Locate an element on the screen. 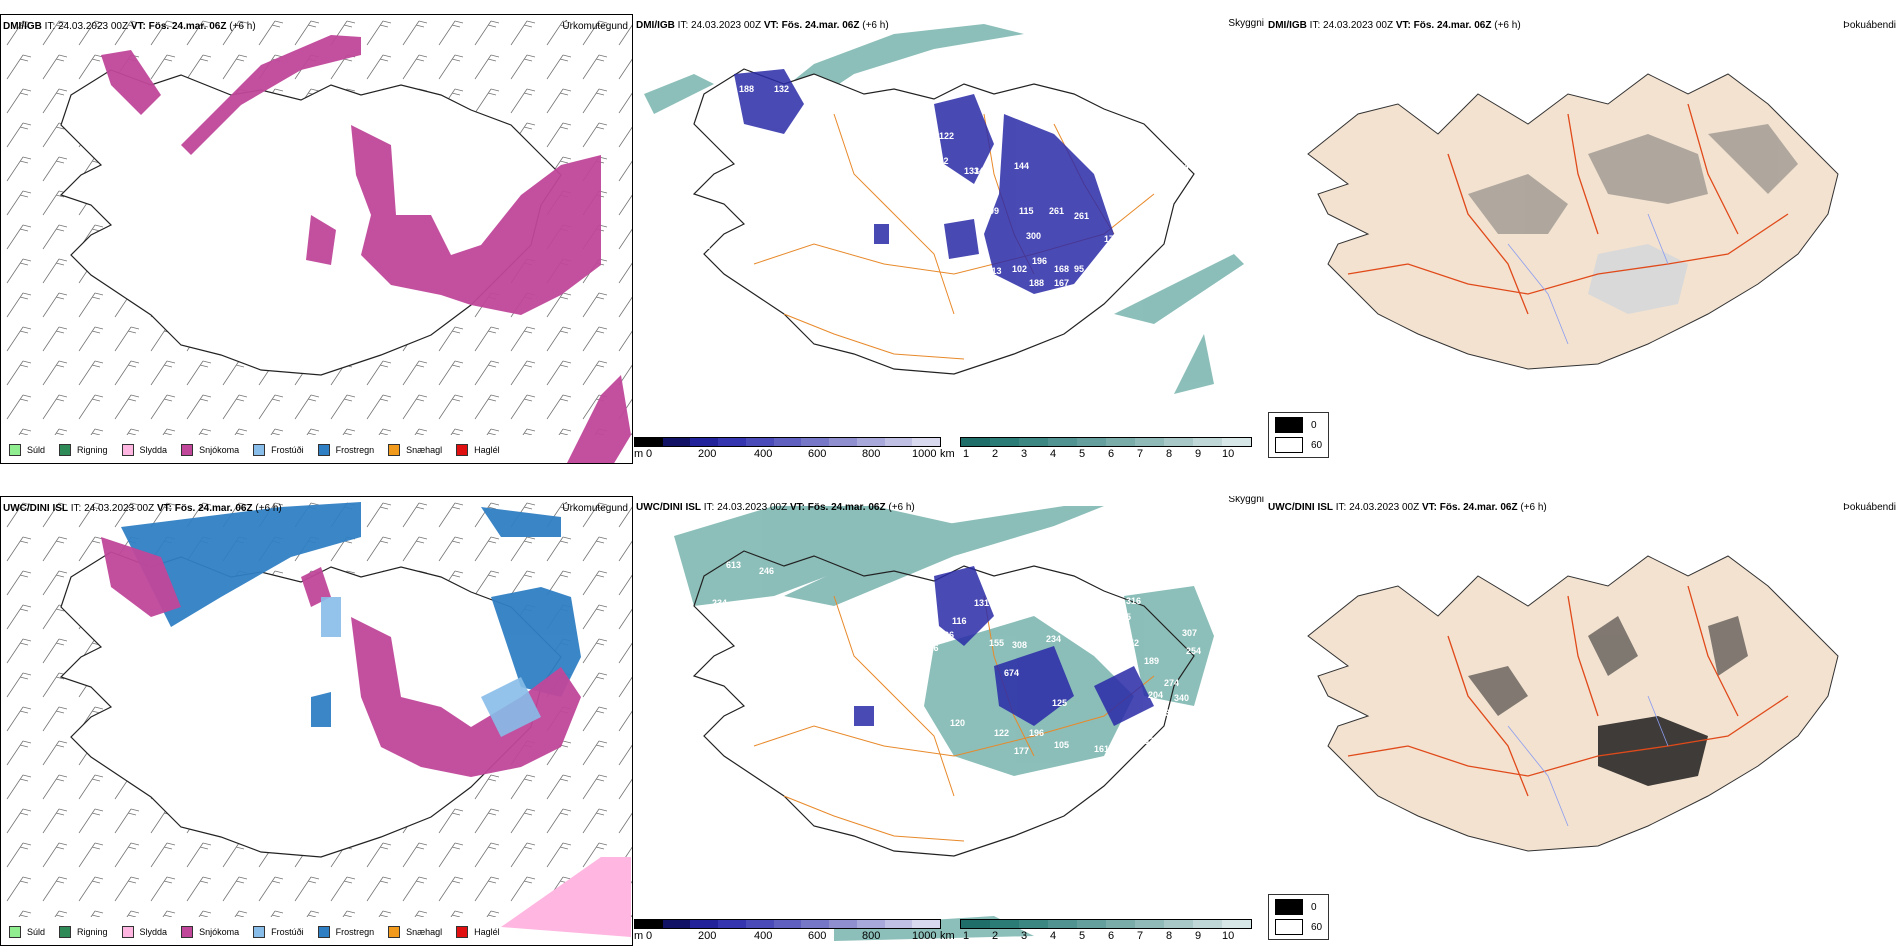 This screenshot has height=950, width=1900. rivers is located at coordinates (1588, 279).